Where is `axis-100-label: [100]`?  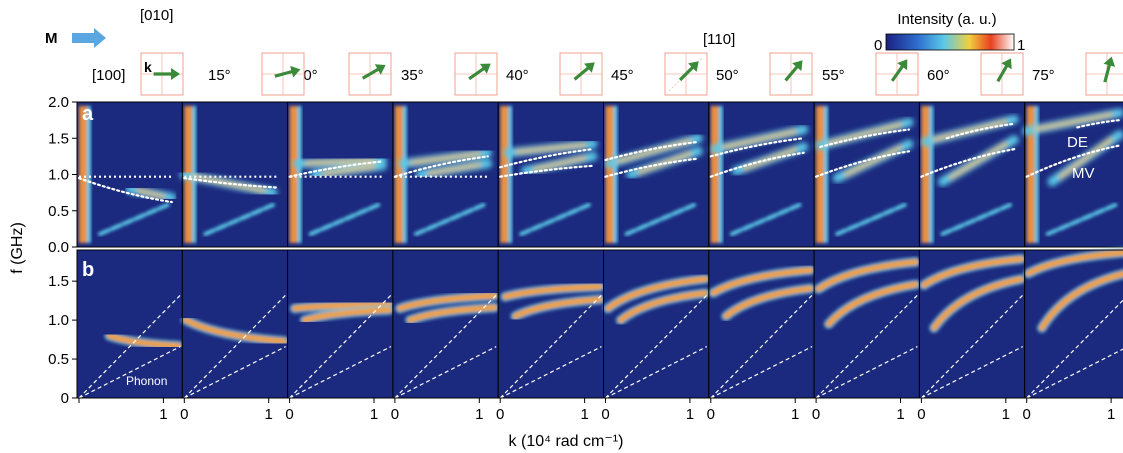 axis-100-label: [100] is located at coordinates (108, 75).